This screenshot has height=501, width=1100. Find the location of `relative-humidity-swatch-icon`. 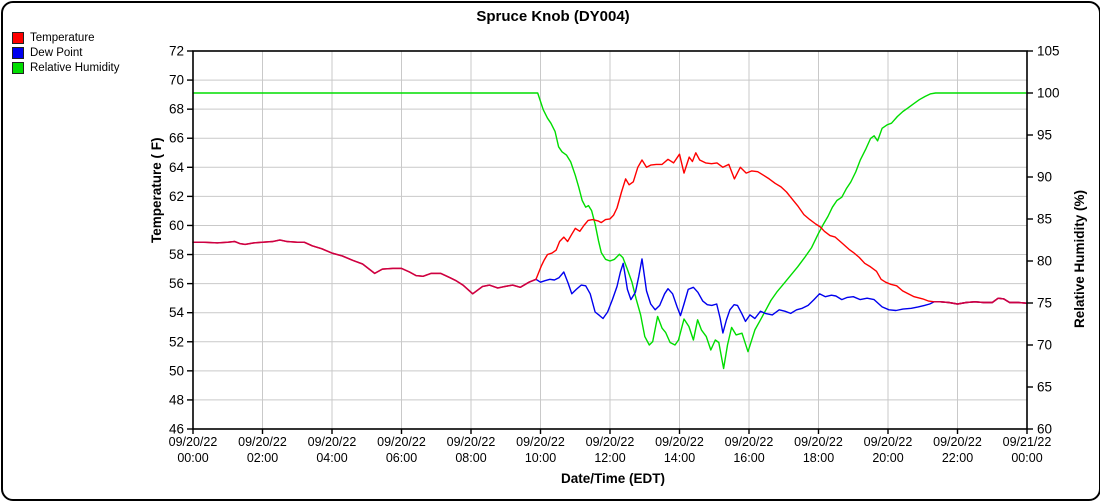

relative-humidity-swatch-icon is located at coordinates (18, 67).